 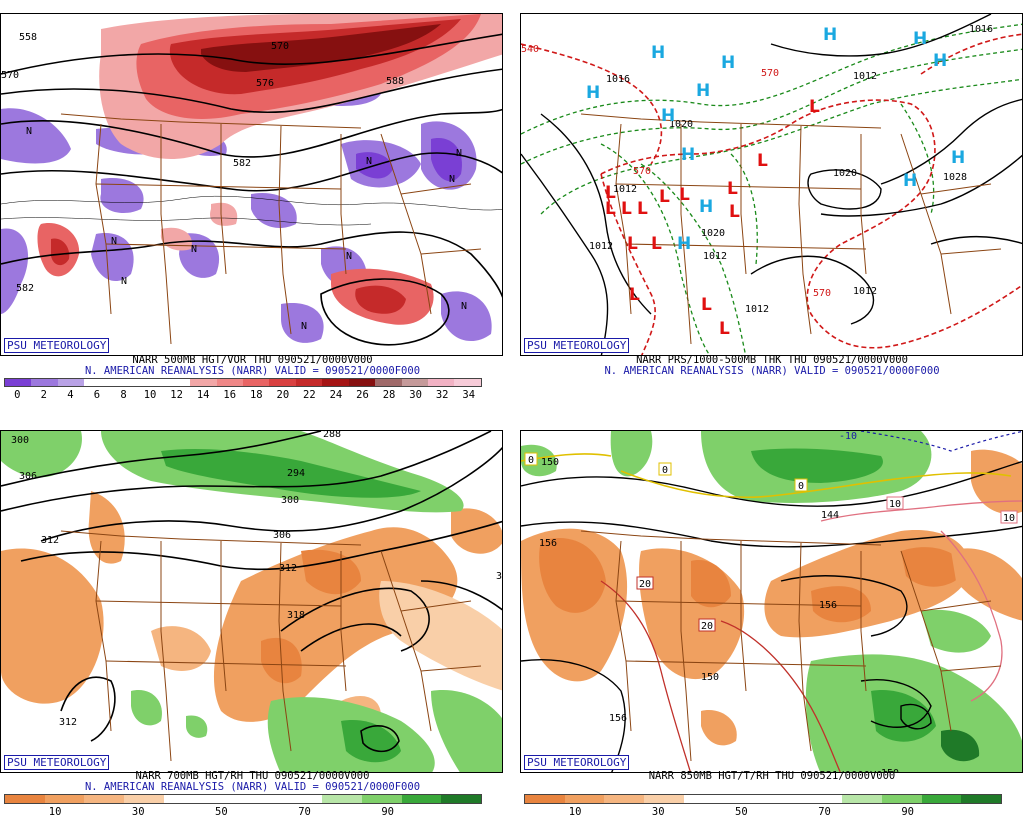 I want to click on isotherm-labels: 0 0 0 10 10 20 20 -10, so click(x=771, y=531).